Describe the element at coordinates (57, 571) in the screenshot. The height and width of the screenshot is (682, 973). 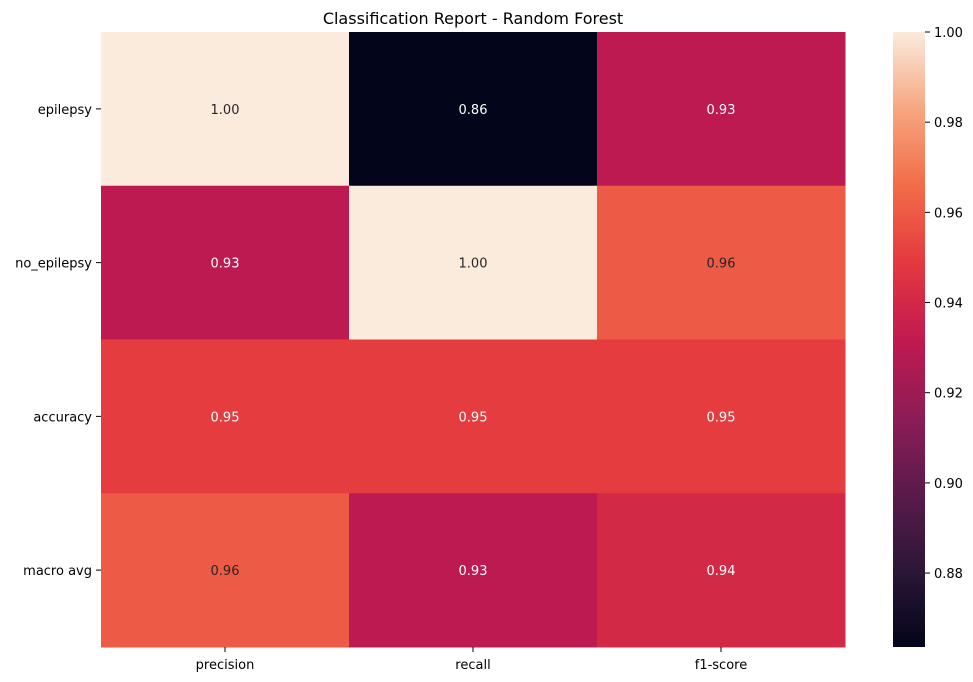
I see `y-tick-label: macro avg` at that location.